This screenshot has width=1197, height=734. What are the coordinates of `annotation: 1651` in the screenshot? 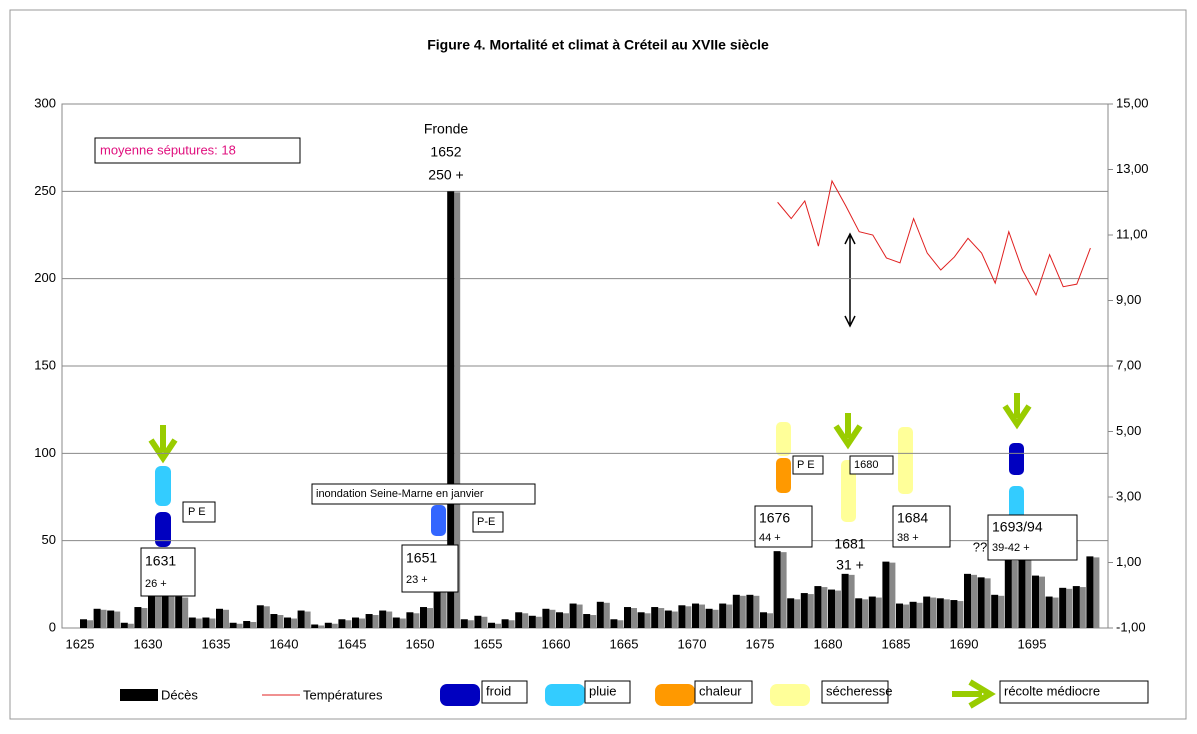 It's located at (421, 558).